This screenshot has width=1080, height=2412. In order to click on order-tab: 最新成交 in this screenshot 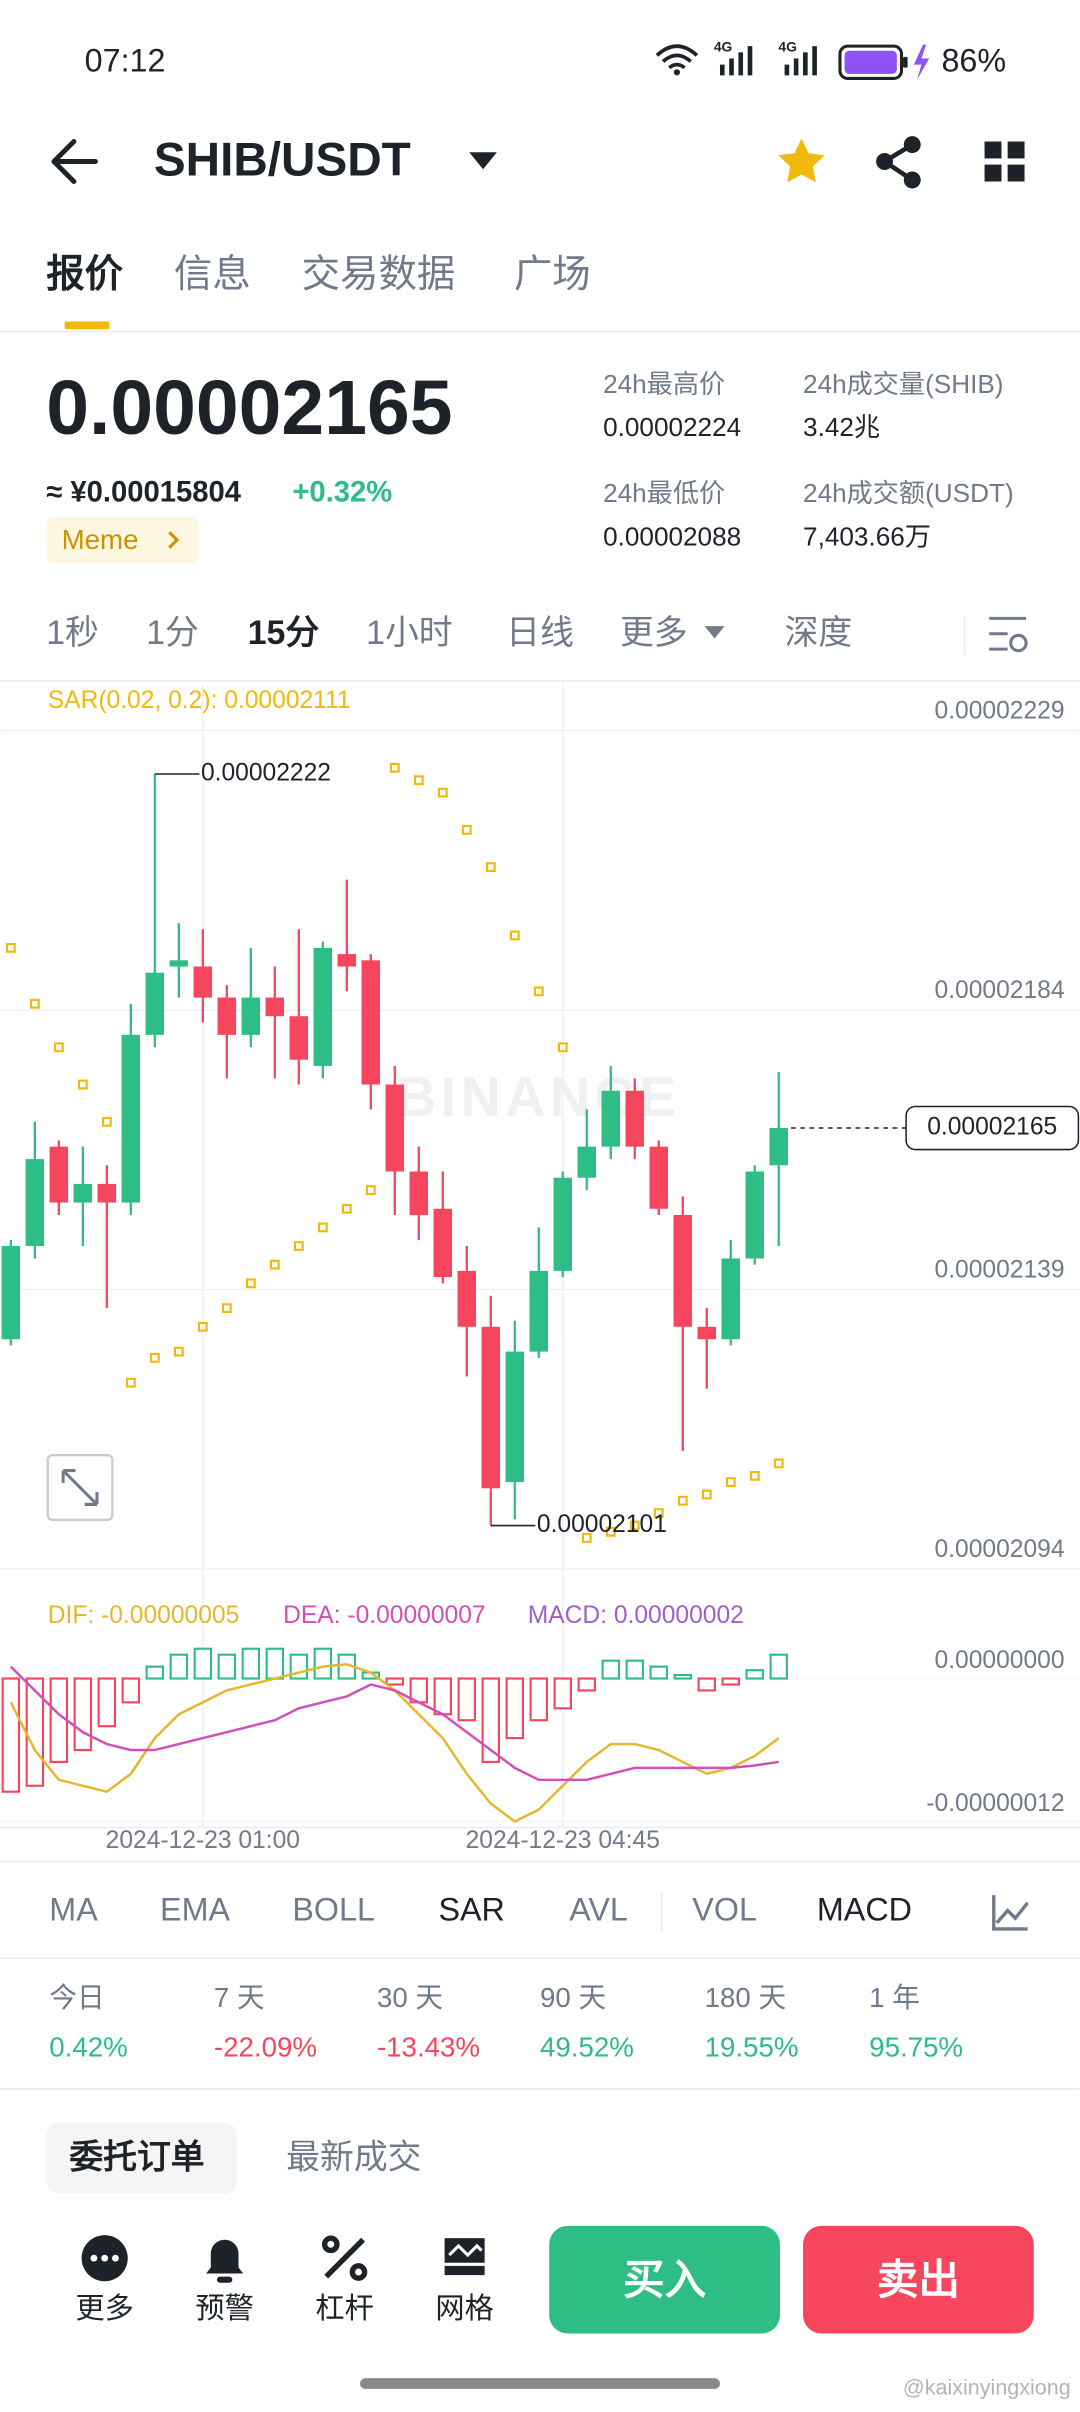, I will do `click(353, 2158)`.